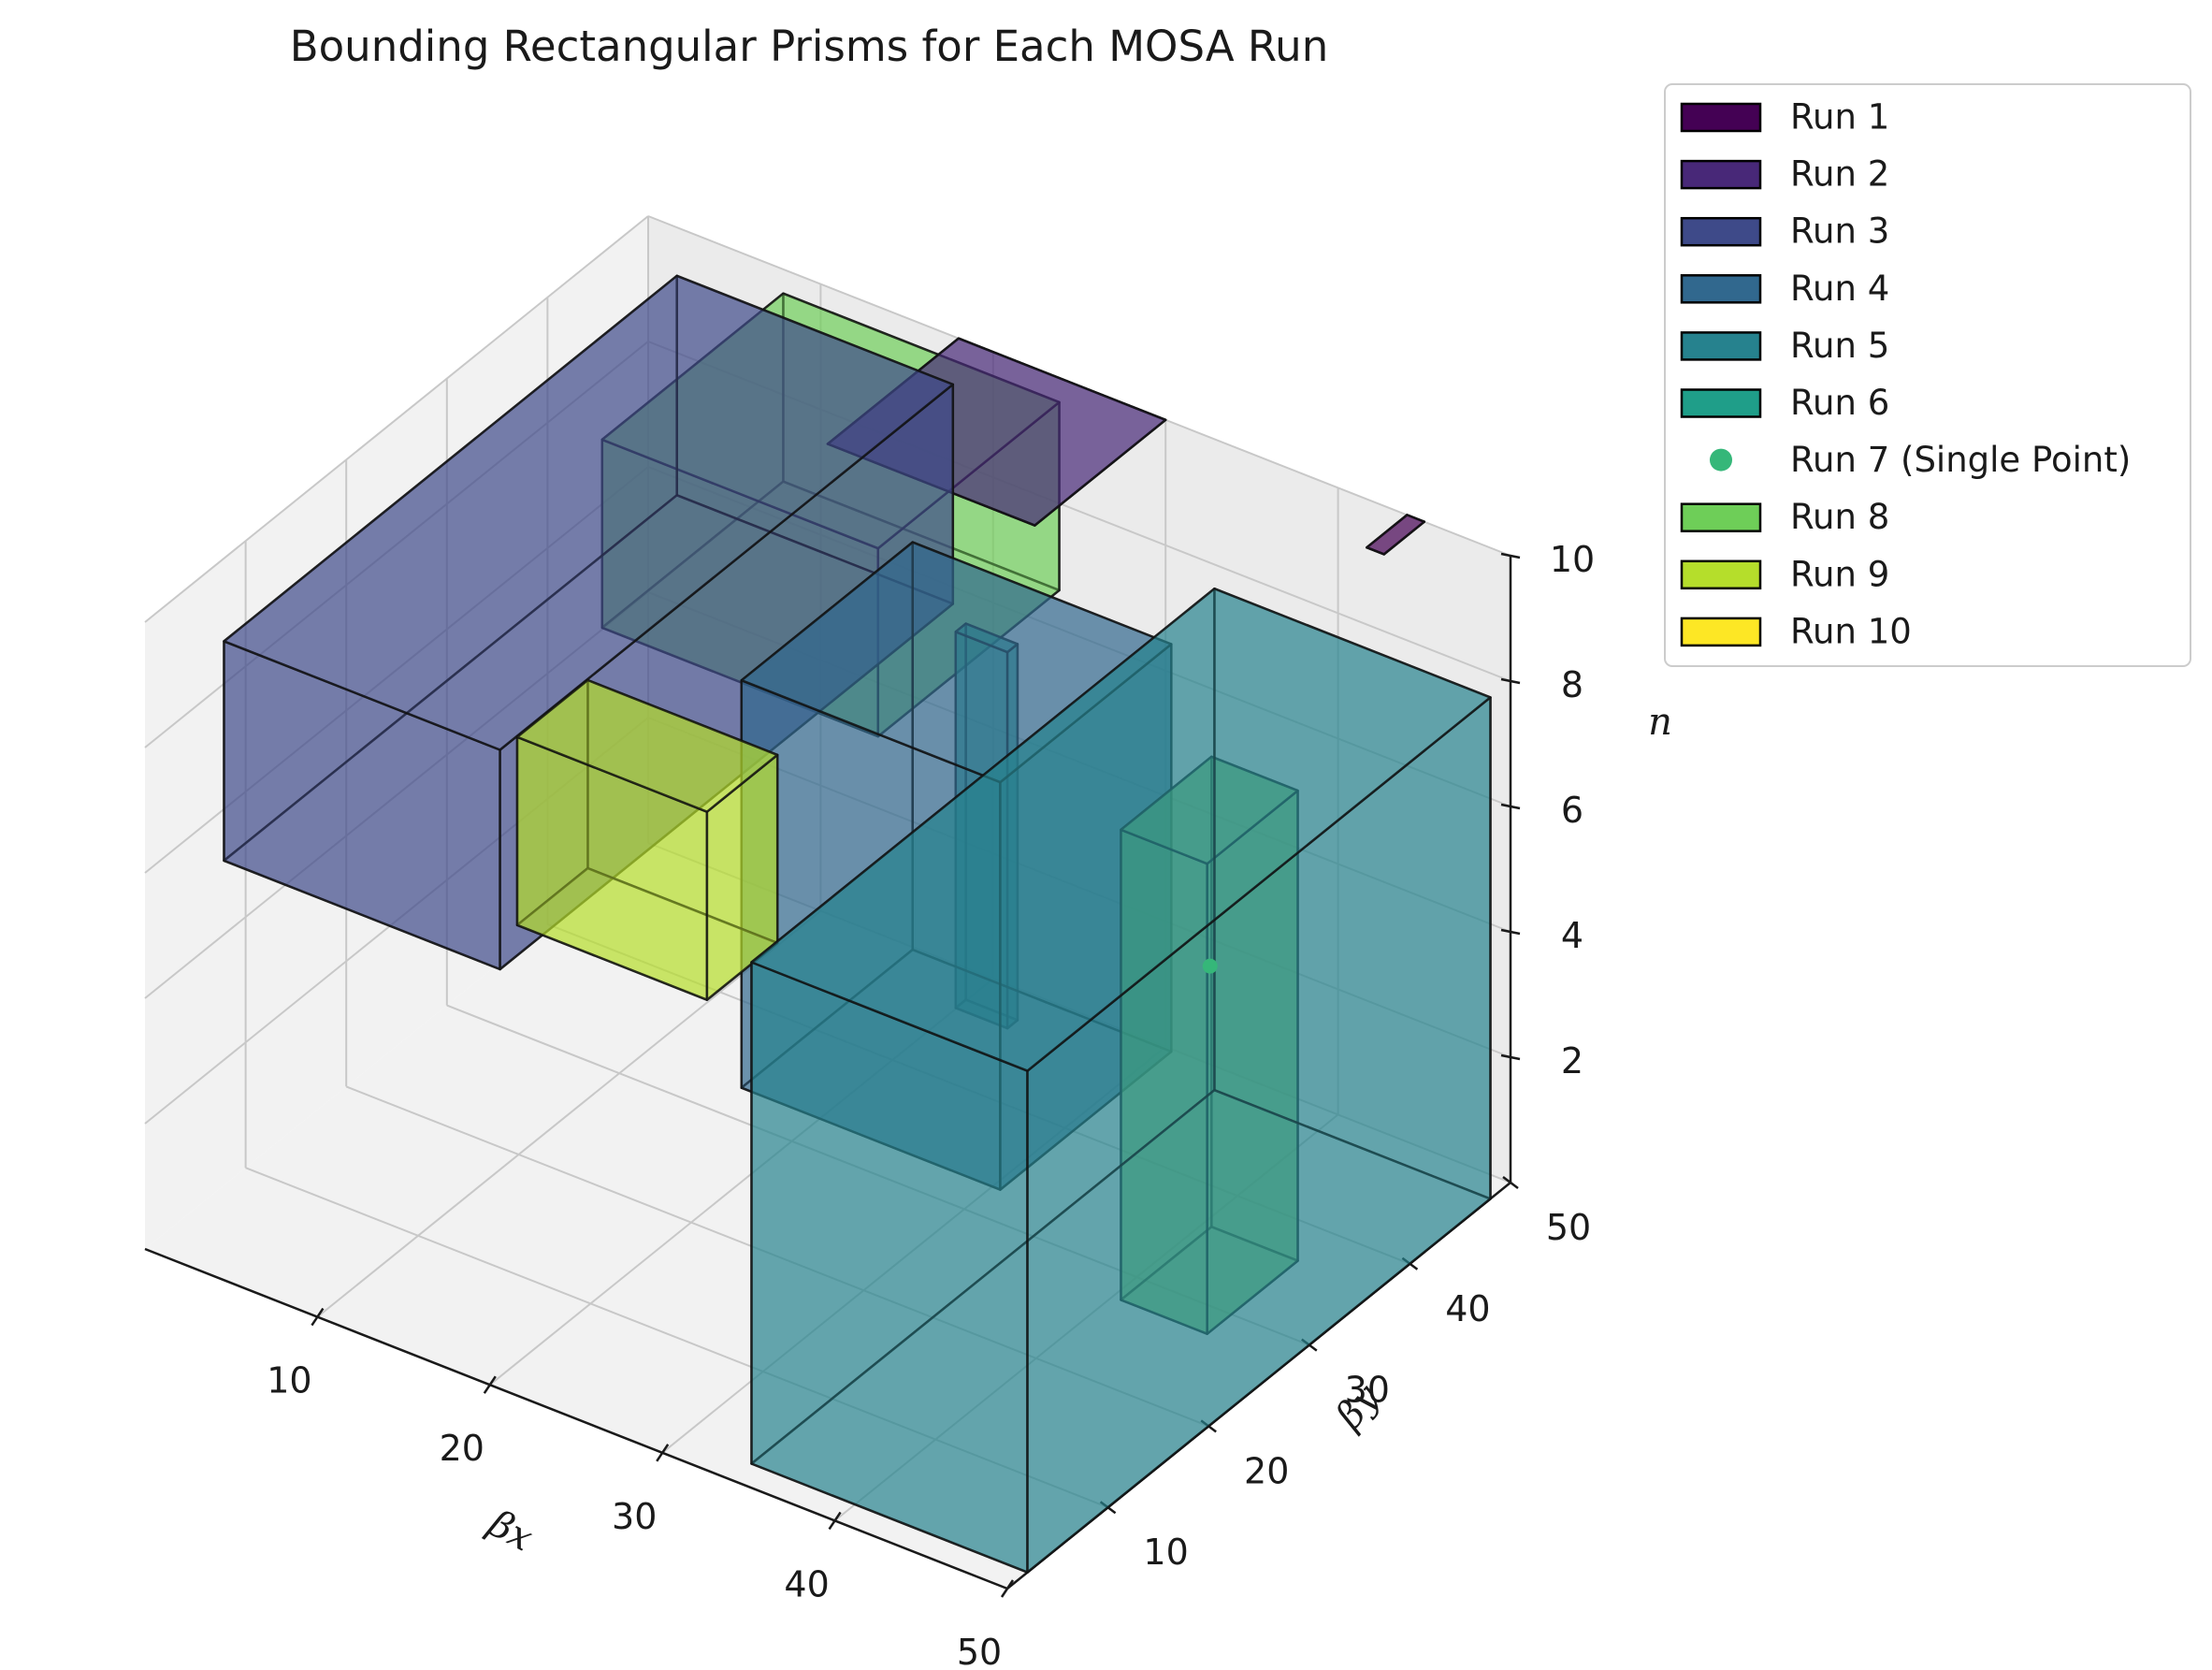 This screenshot has width=2212, height=1670. I want to click on z-tick-label: 6, so click(1572, 810).